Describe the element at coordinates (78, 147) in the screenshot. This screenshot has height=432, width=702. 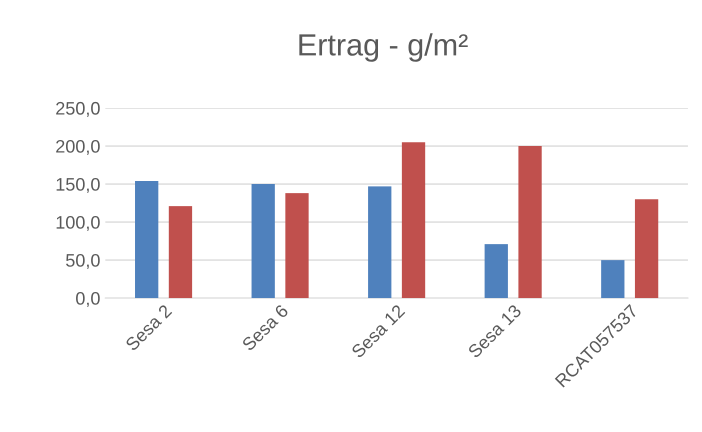
I see `y-tick-label: 200,0` at that location.